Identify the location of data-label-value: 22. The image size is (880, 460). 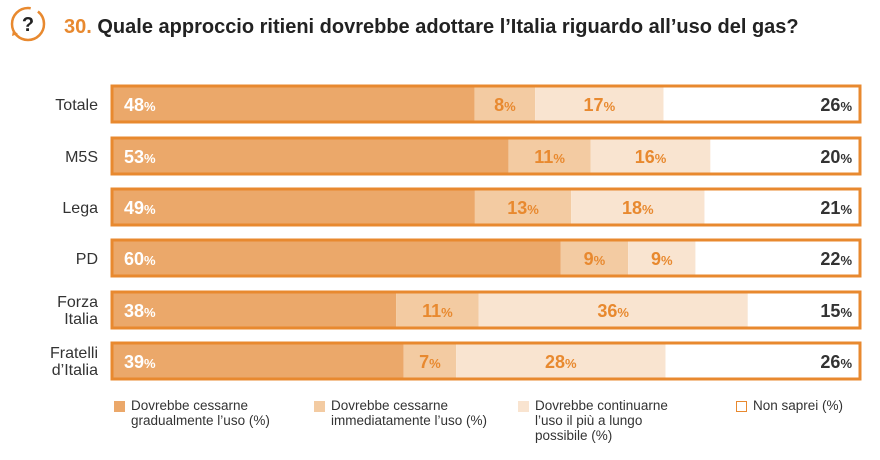
(830, 259).